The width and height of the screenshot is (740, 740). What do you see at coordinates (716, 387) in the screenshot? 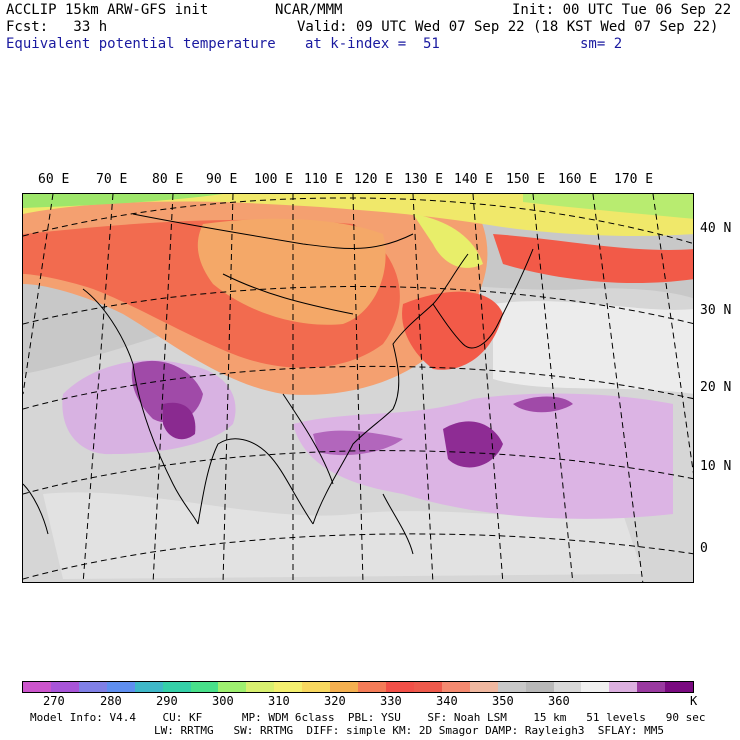
I see `lat-label: 20 N` at bounding box center [716, 387].